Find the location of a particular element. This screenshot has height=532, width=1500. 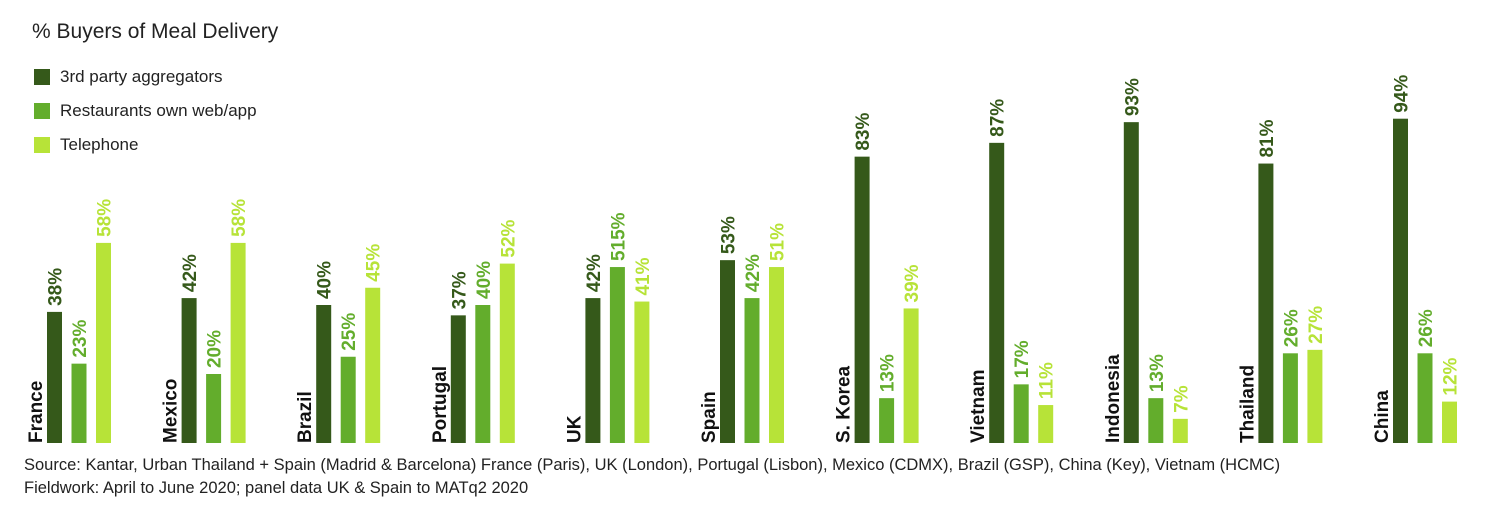

bar-restaurants-spain is located at coordinates (752, 370).